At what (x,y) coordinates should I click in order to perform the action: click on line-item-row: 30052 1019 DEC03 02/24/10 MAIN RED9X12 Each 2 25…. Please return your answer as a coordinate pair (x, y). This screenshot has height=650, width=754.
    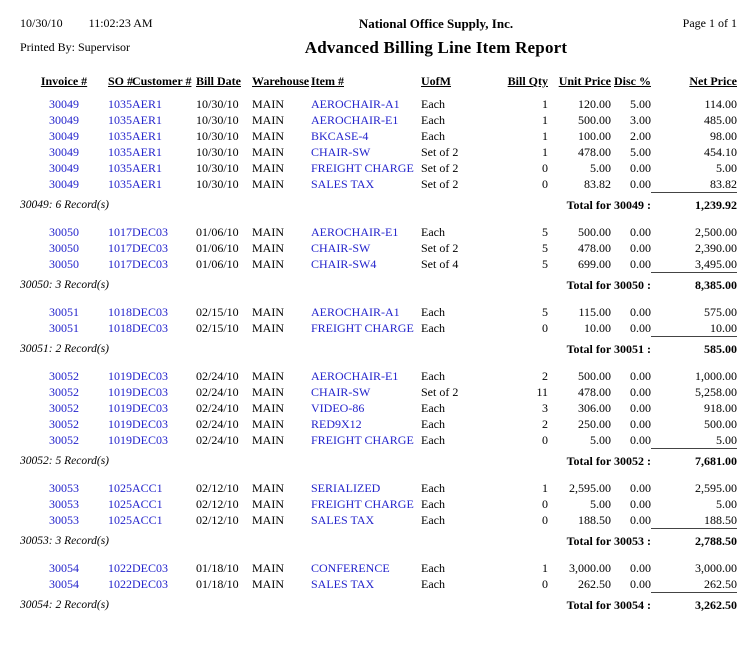
    Looking at the image, I should click on (378, 424).